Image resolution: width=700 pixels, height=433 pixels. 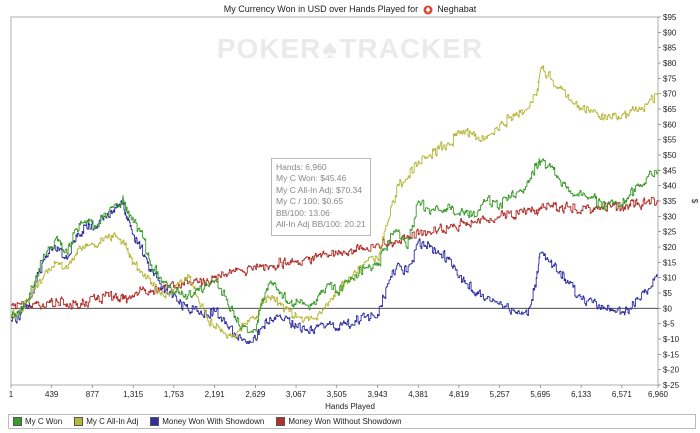 I want to click on x-tick-label: 1,753, so click(x=174, y=394).